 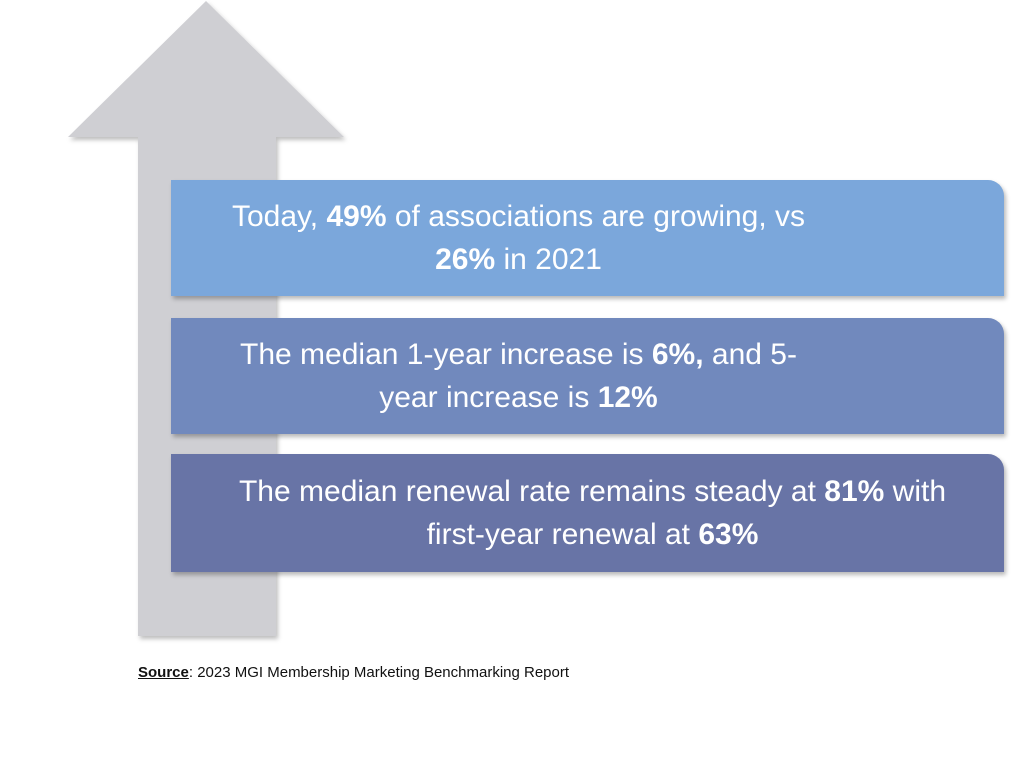 What do you see at coordinates (356, 216) in the screenshot?
I see `stat-value: 49%` at bounding box center [356, 216].